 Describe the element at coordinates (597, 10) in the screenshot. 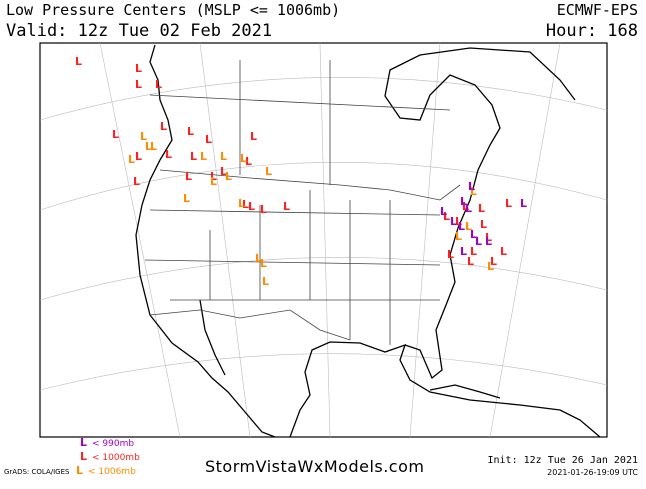

I see `model: ECMWF-EPS` at that location.